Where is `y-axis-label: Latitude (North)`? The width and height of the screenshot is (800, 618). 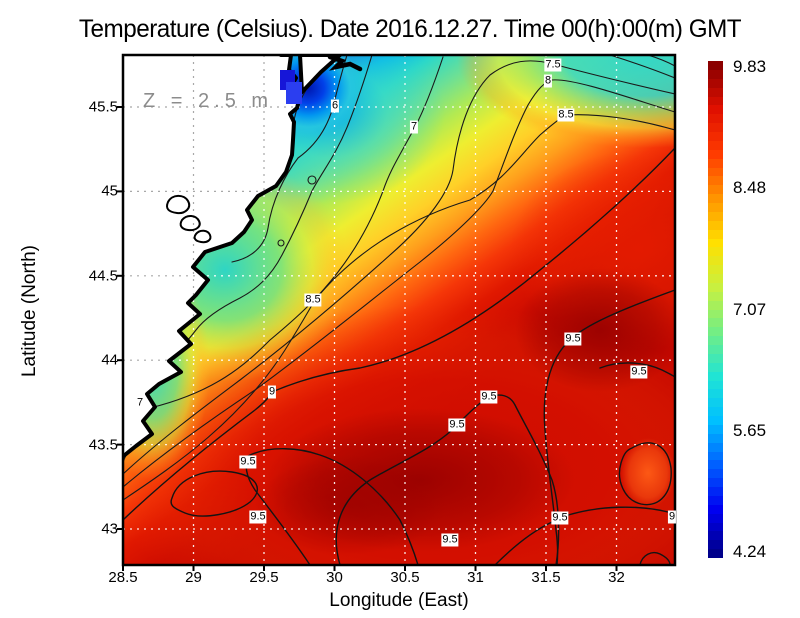
y-axis-label: Latitude (North) is located at coordinates (29, 311).